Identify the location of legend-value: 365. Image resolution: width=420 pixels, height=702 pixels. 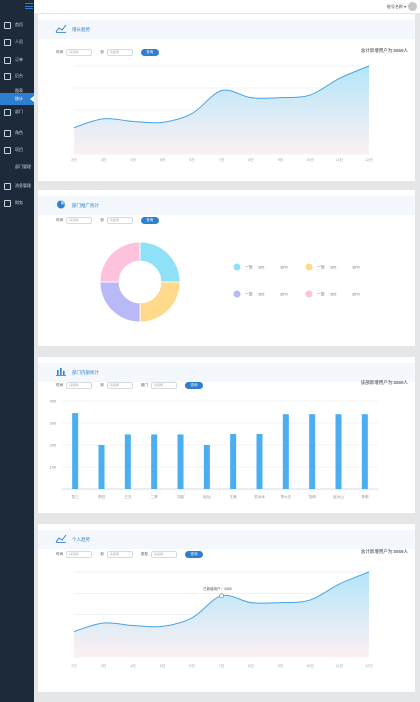
(333, 267).